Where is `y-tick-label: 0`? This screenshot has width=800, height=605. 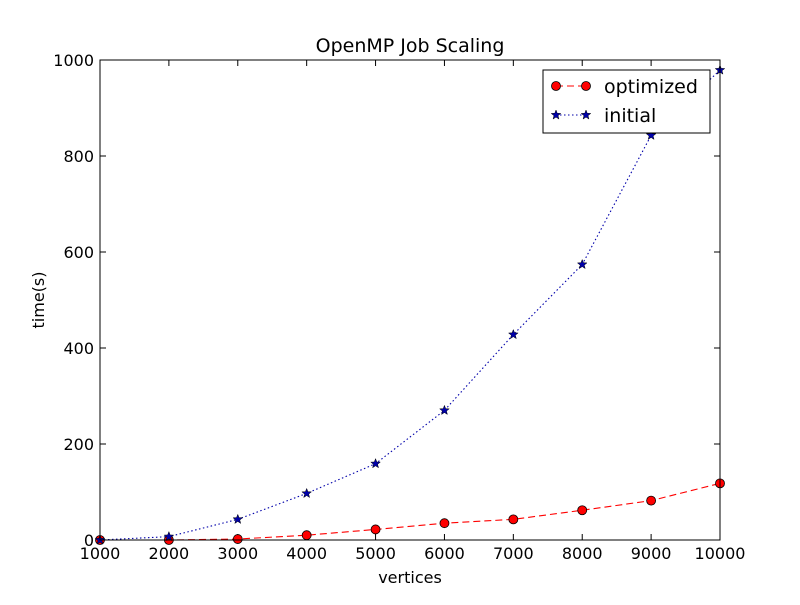
y-tick-label: 0 is located at coordinates (89, 540).